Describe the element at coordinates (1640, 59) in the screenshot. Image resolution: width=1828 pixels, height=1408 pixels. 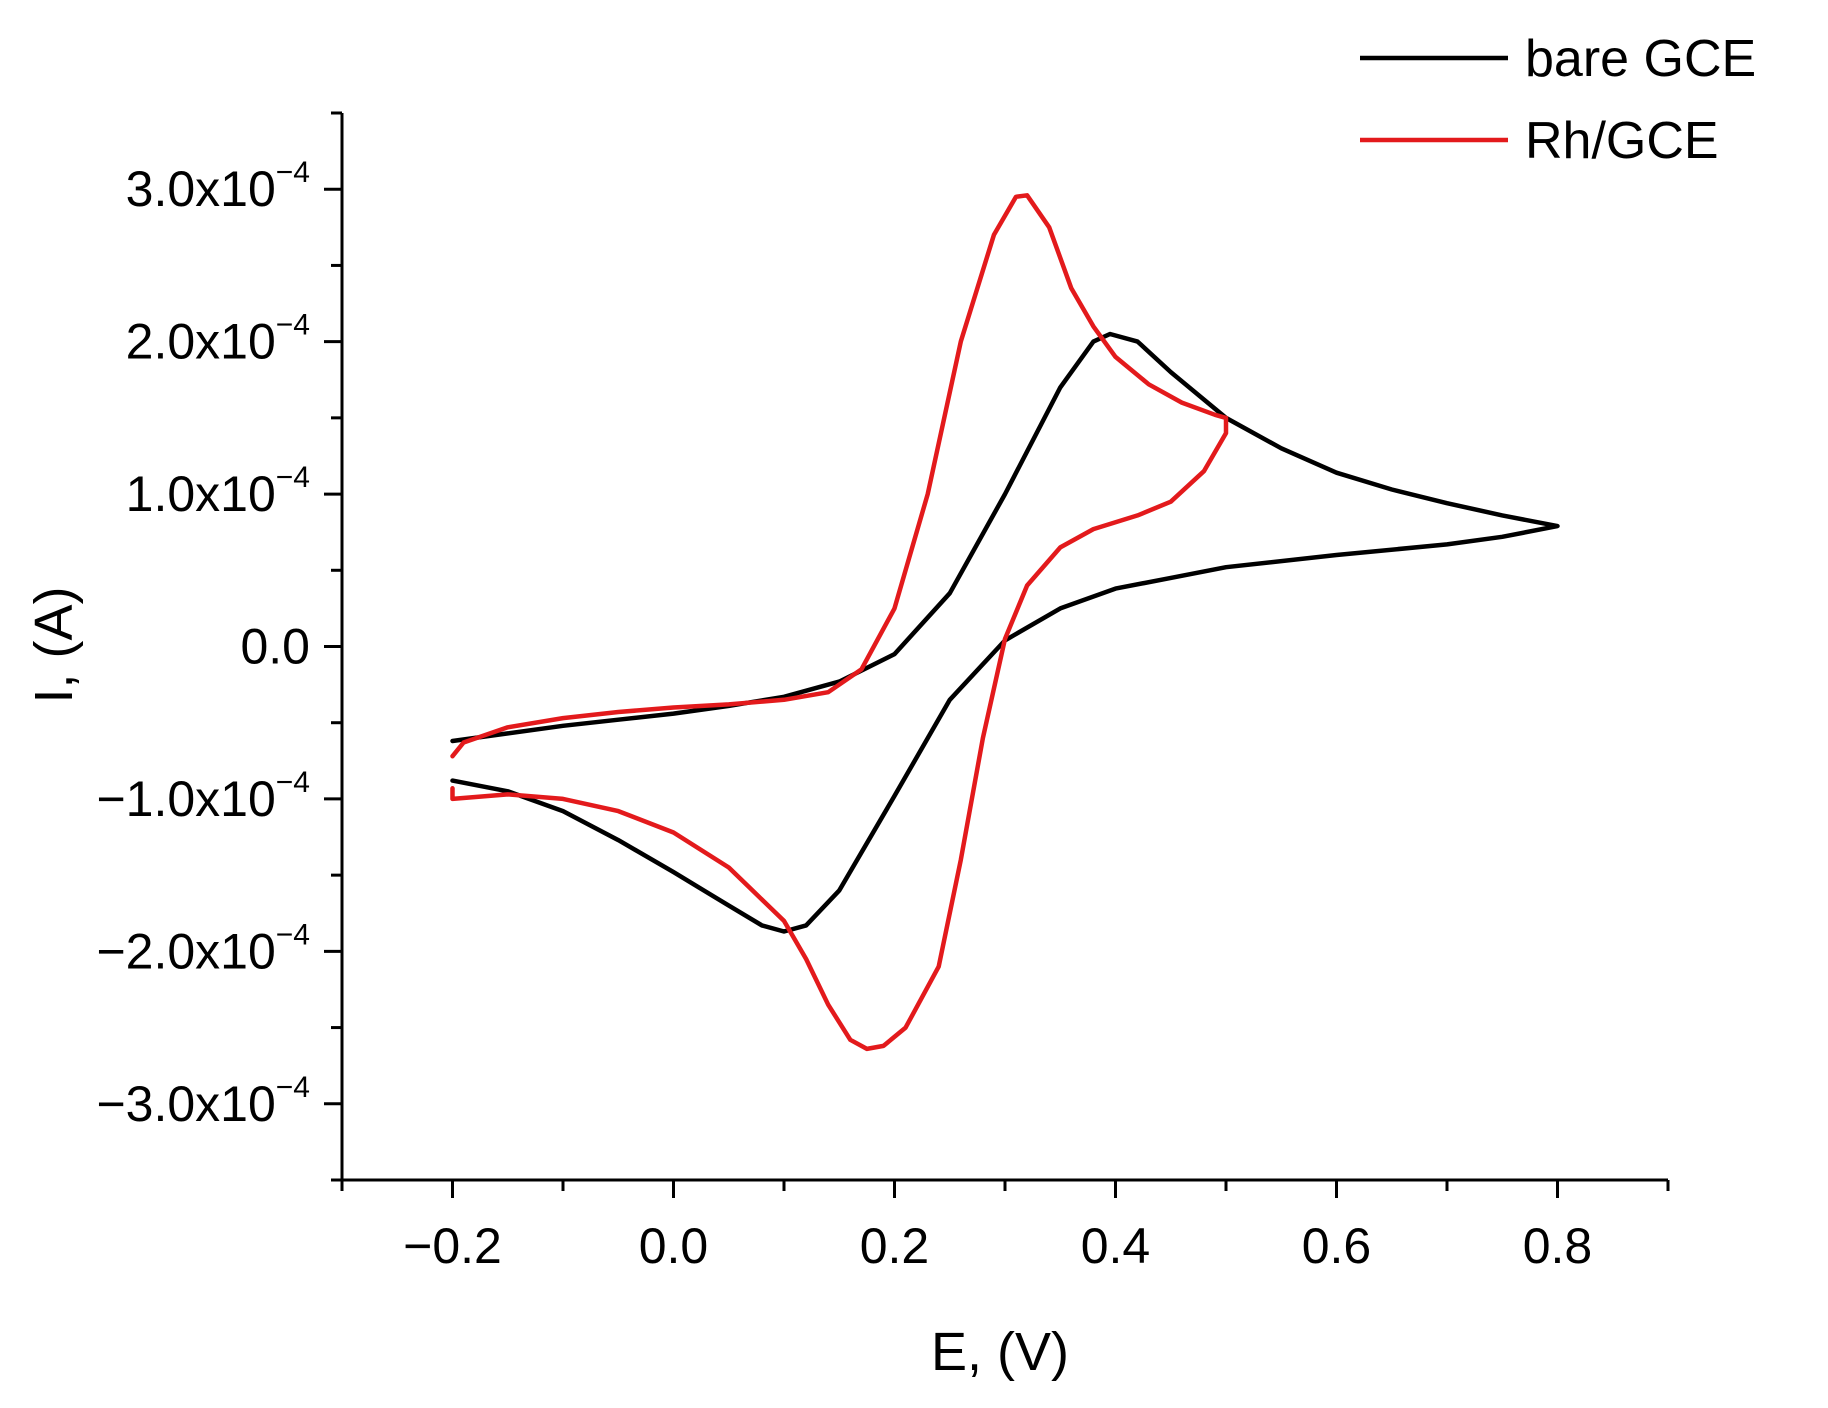
I see `legend-label: bare GCE` at that location.